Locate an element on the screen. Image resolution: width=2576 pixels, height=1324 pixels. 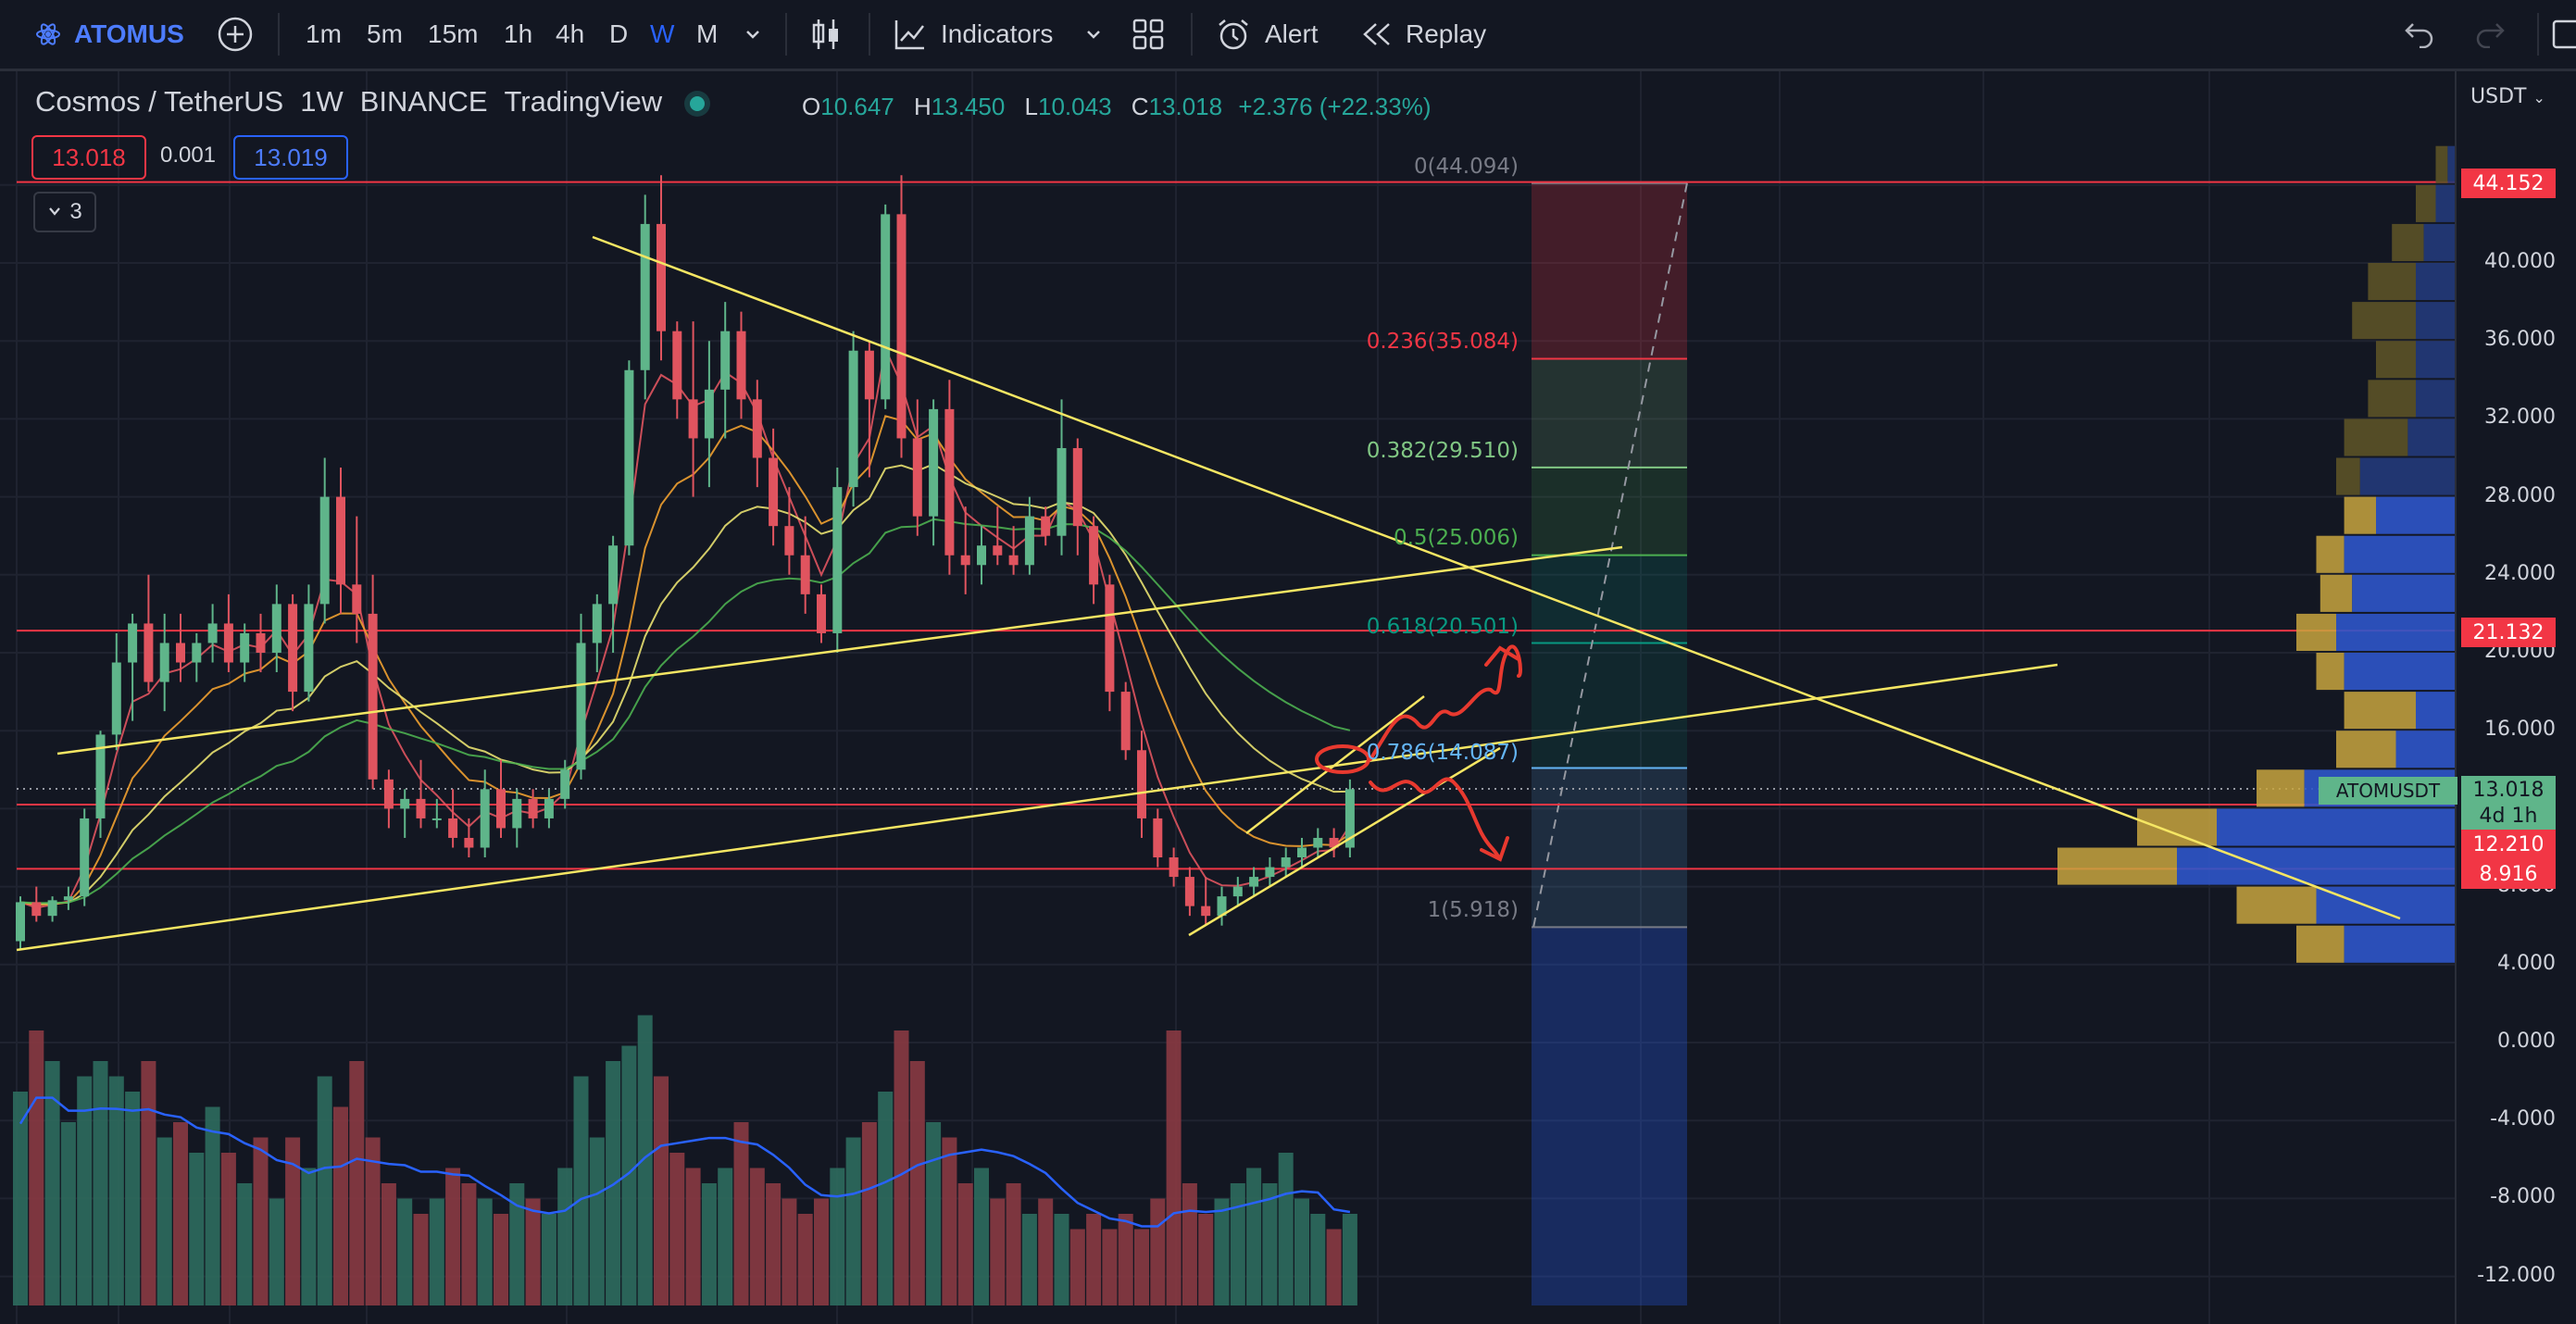
divider is located at coordinates (2538, 34).